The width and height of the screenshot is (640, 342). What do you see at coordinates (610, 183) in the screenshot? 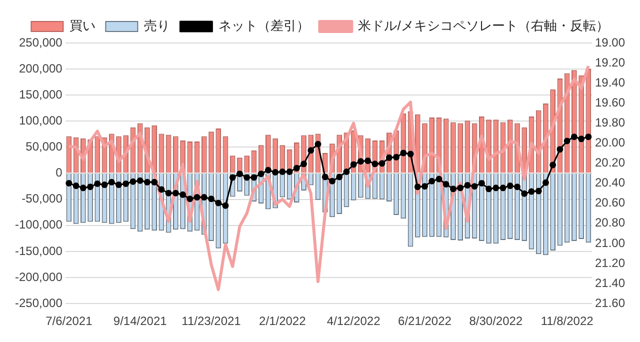
I see `y2-tick-label: 20.40` at bounding box center [610, 183].